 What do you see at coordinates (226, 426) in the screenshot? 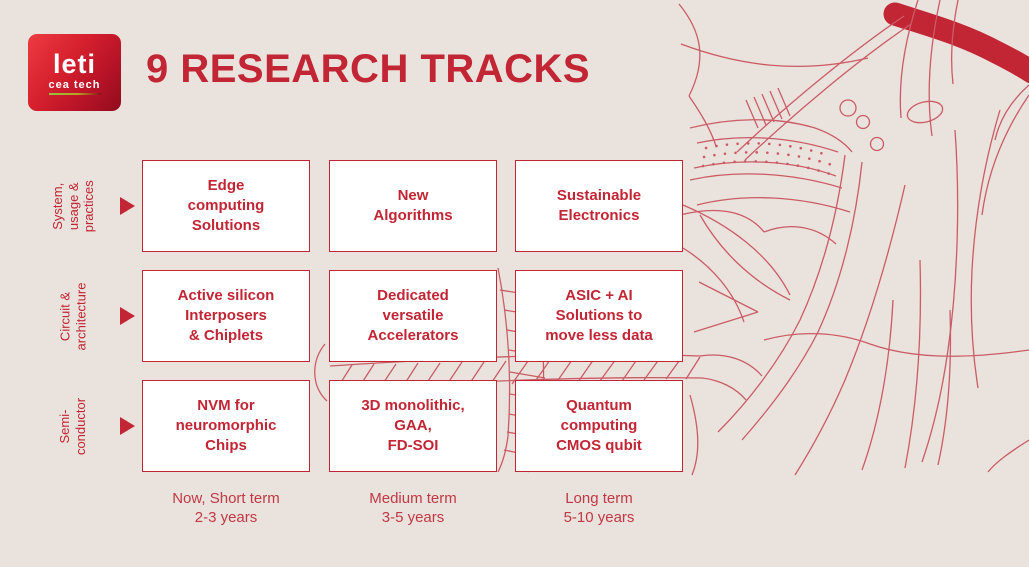
I see `track-cell-nvm-neuromorphic: NVM for neuromorphic Chips` at bounding box center [226, 426].